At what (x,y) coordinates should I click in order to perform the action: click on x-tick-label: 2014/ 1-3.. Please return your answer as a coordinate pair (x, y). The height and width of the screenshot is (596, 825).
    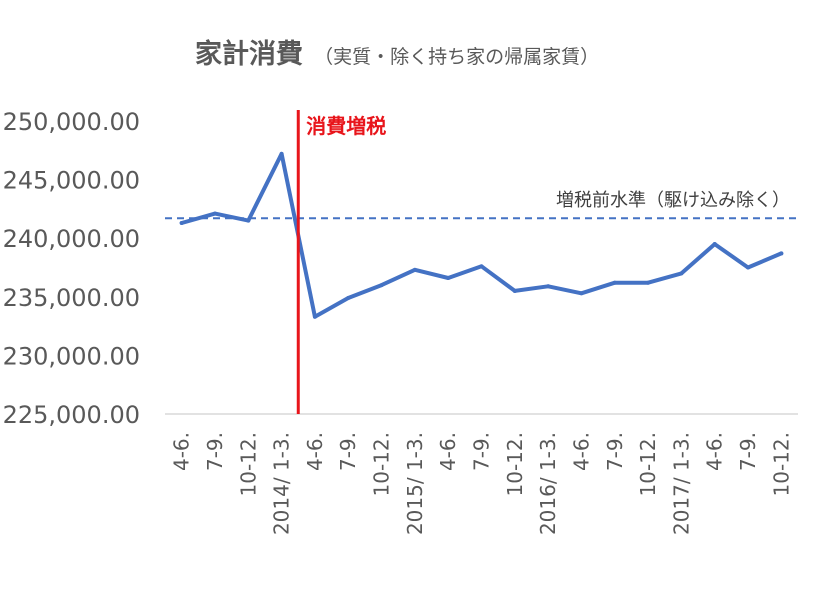
    Looking at the image, I should click on (282, 483).